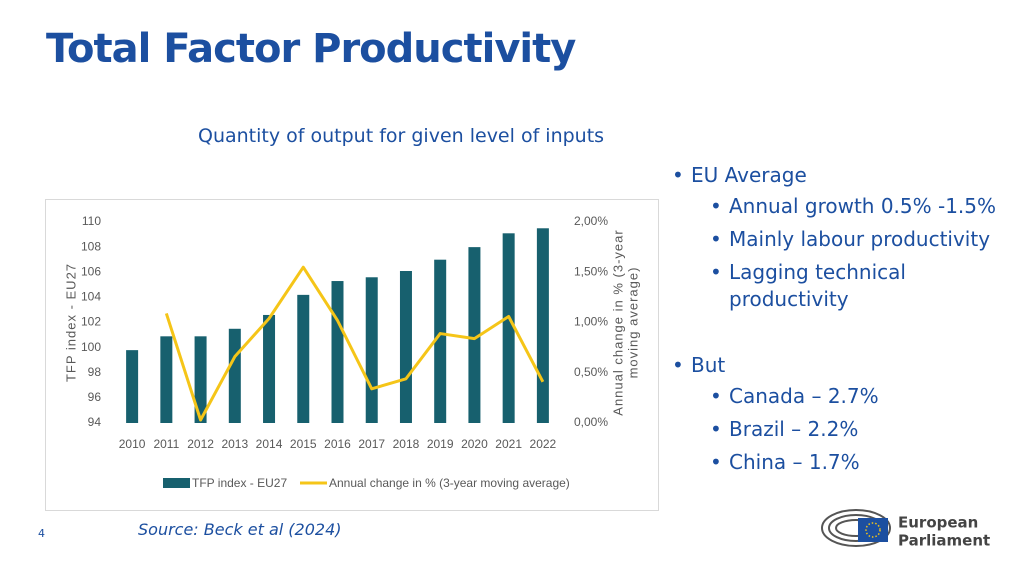 This screenshot has height=576, width=1024. I want to click on y-tick-label: 100, so click(91, 347).